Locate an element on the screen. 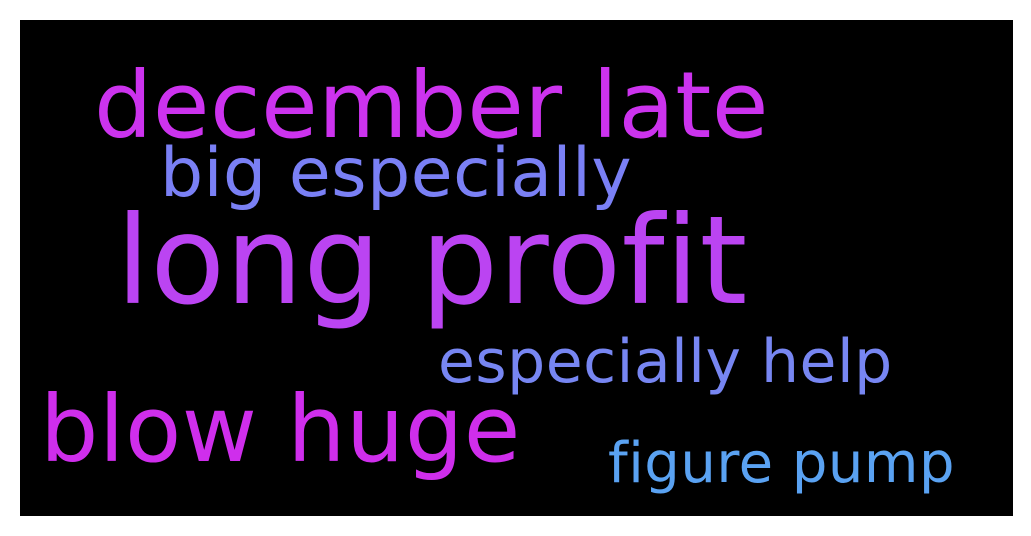 This screenshot has height=536, width=1031. word-big-especially: big especially is located at coordinates (396, 173).